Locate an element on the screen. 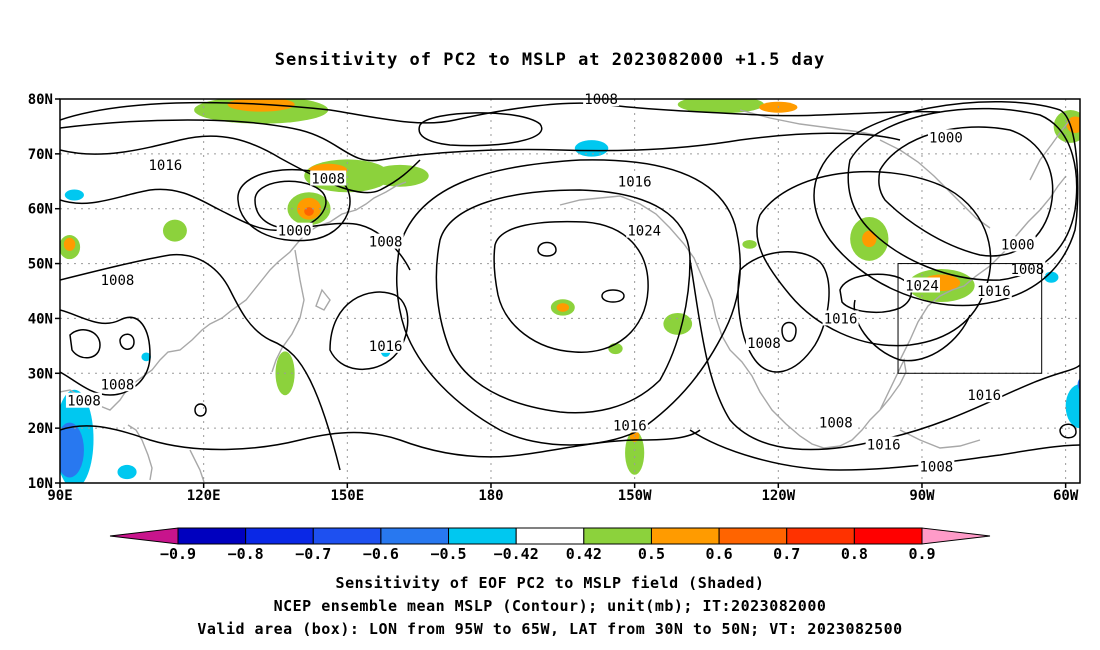  lat-tick-label: 60N is located at coordinates (40, 210).